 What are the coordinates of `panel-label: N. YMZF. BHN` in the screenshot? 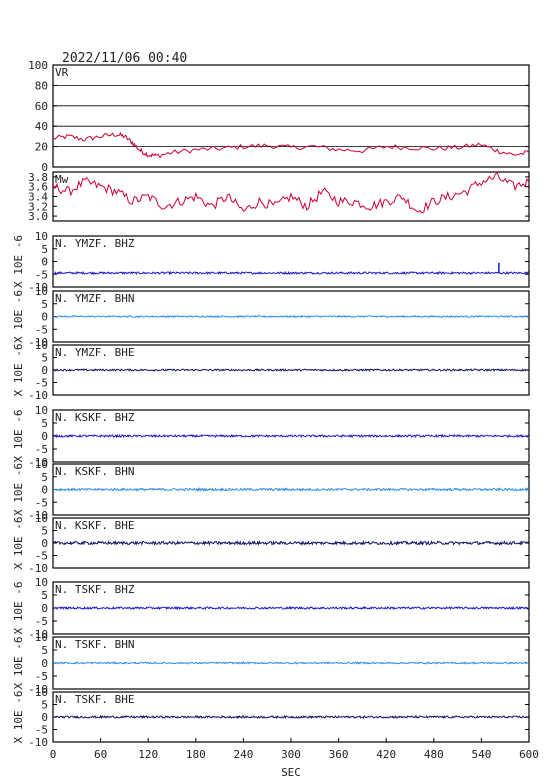 It's located at (94, 298).